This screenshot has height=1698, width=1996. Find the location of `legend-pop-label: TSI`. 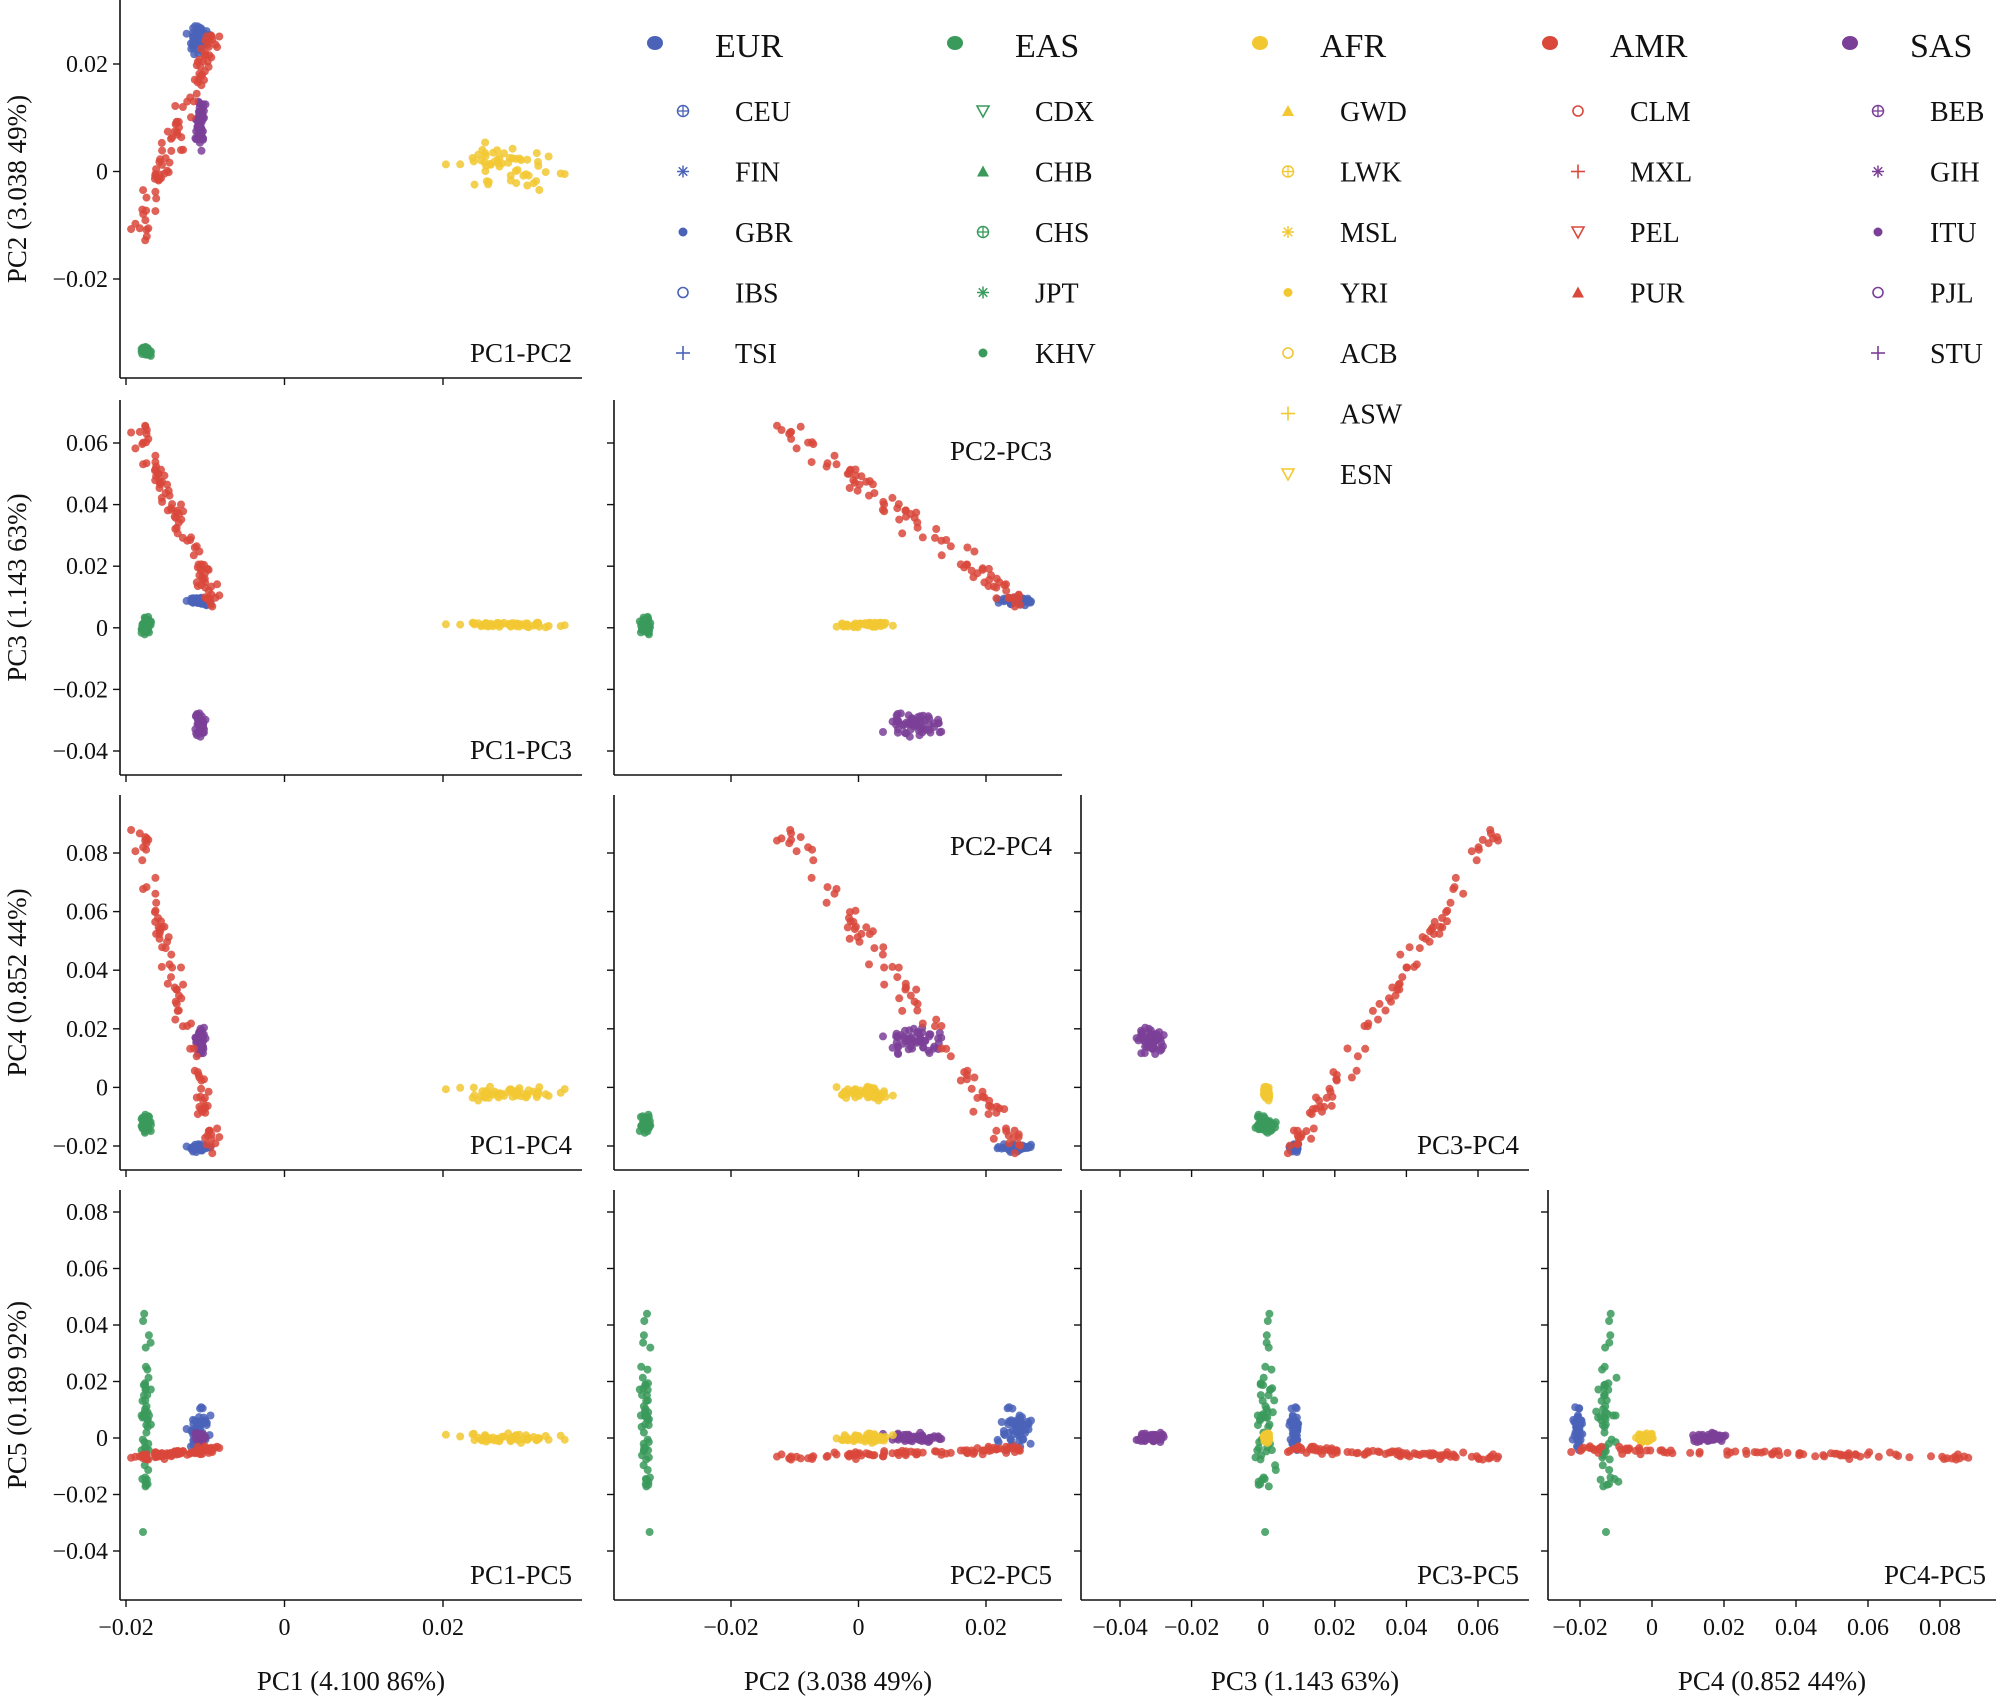

legend-pop-label: TSI is located at coordinates (756, 354).